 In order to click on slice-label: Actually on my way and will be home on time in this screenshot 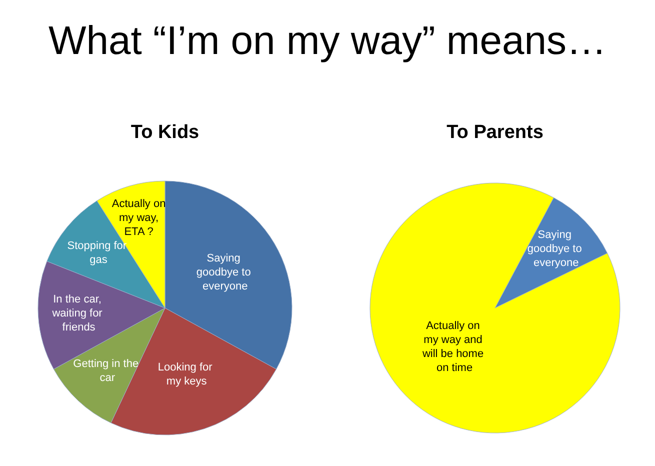, I will do `click(454, 347)`.